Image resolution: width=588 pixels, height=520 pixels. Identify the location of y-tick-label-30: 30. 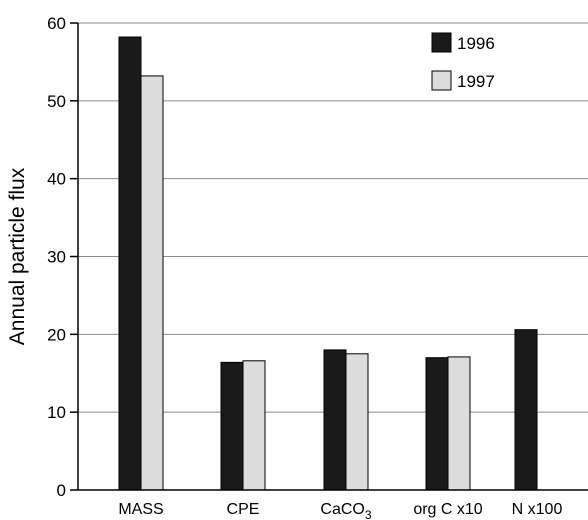
(56, 257).